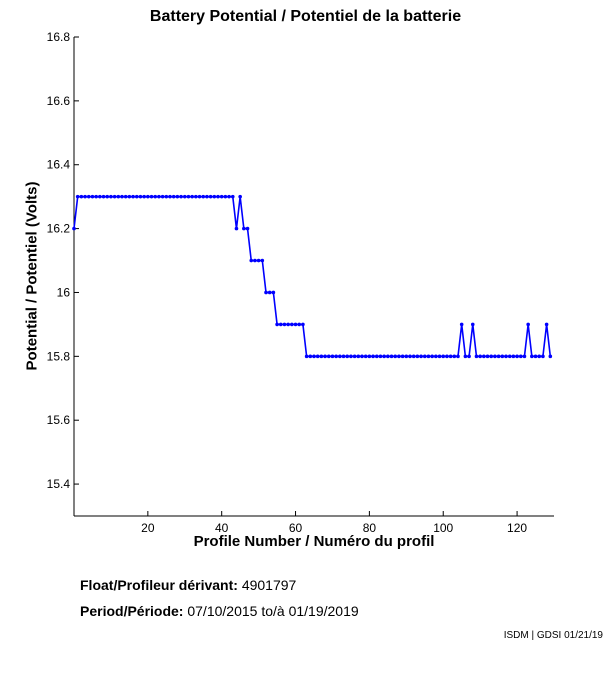 The width and height of the screenshot is (611, 675). I want to click on x-tick-label: 100, so click(443, 528).